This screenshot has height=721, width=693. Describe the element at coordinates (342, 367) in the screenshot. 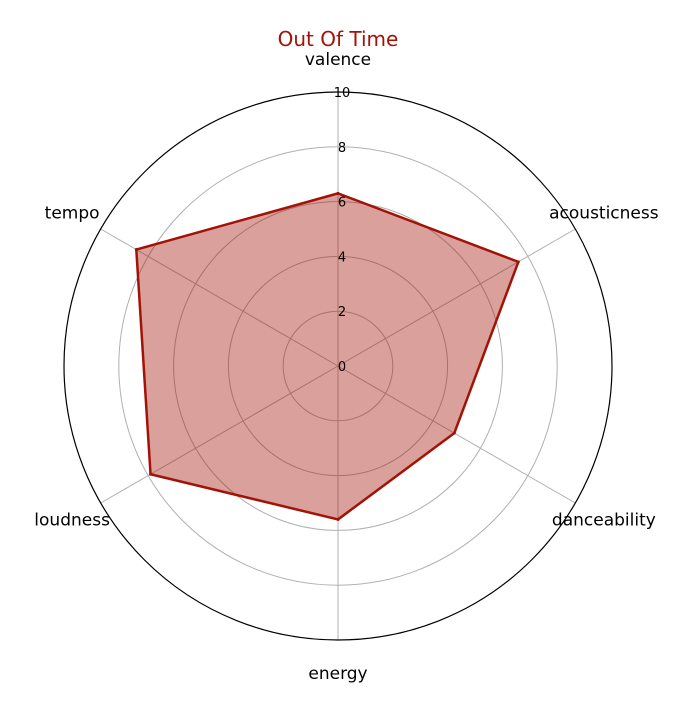

I see `tick-label: 0` at that location.